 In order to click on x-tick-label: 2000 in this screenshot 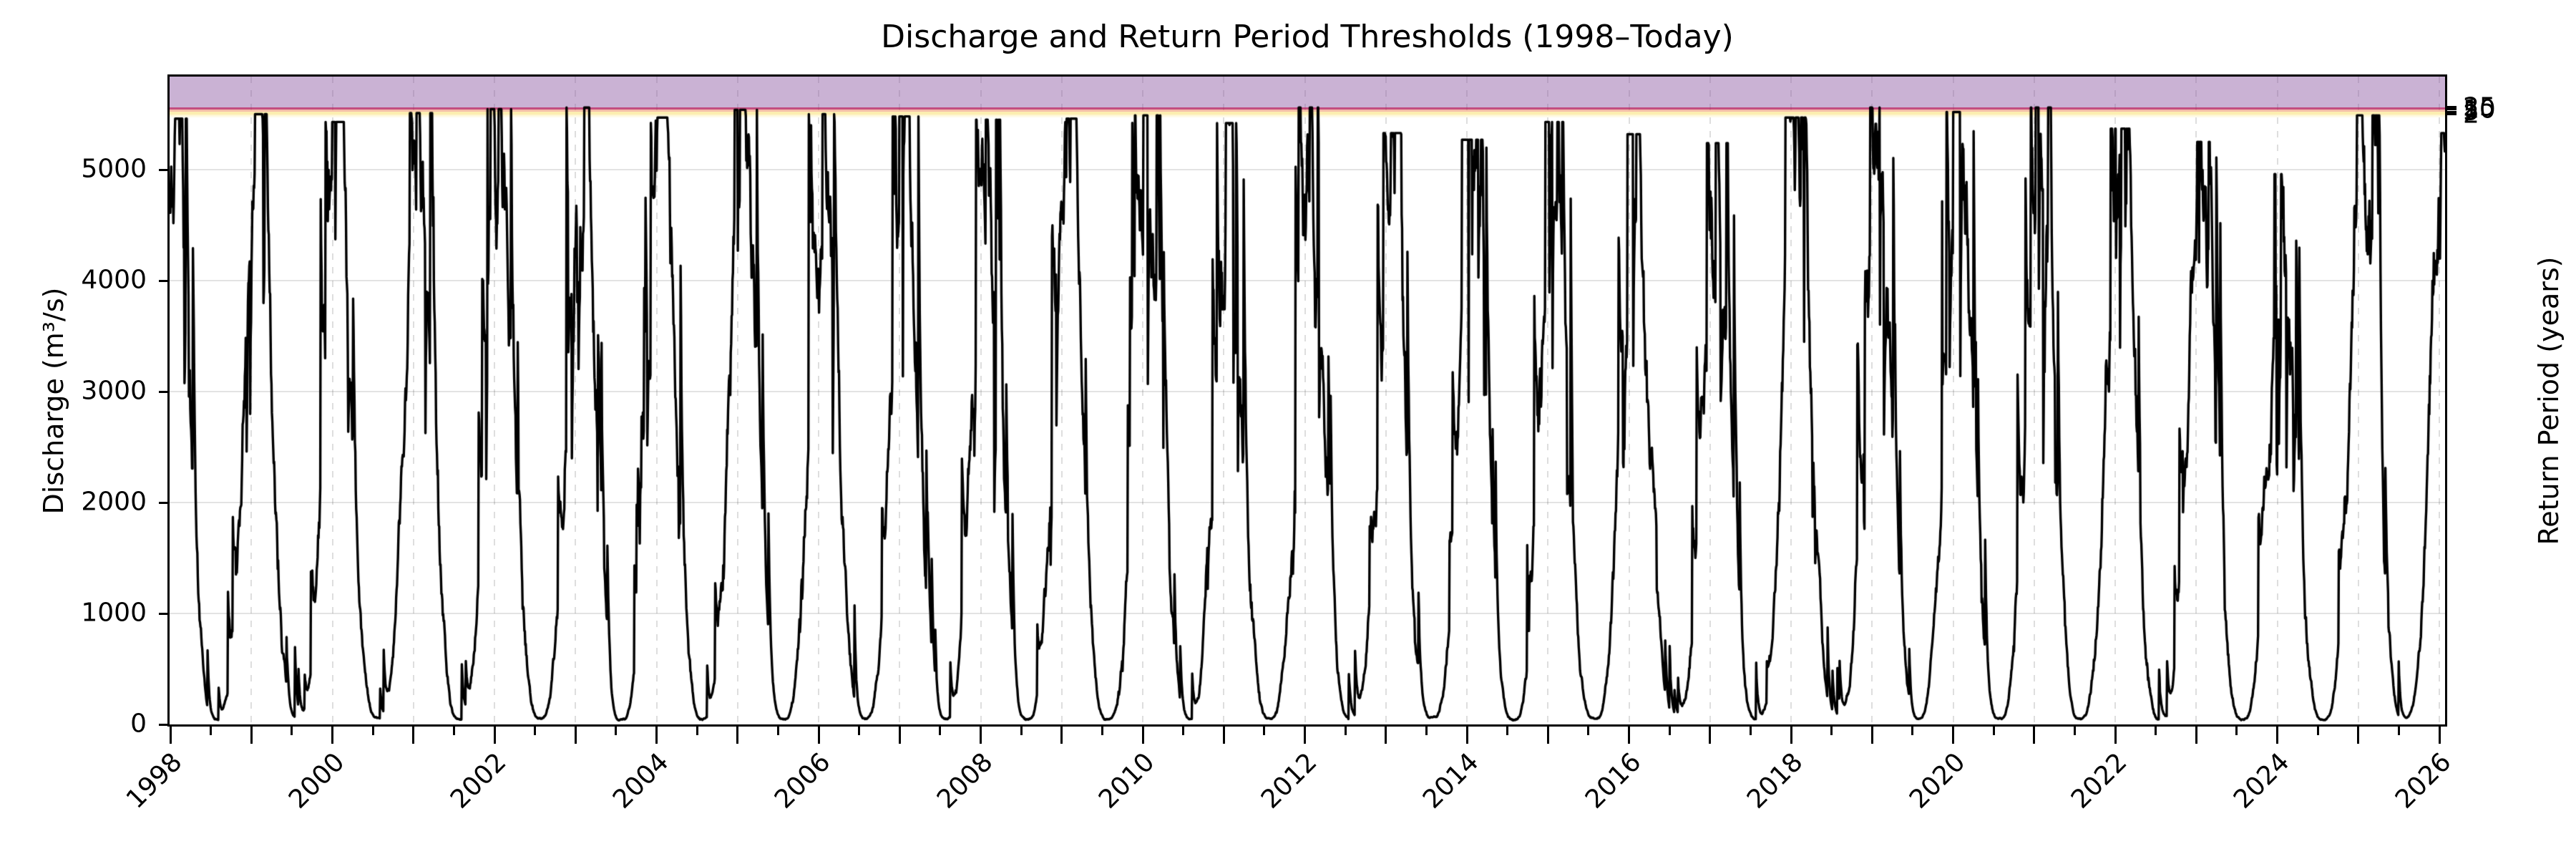, I will do `click(317, 781)`.